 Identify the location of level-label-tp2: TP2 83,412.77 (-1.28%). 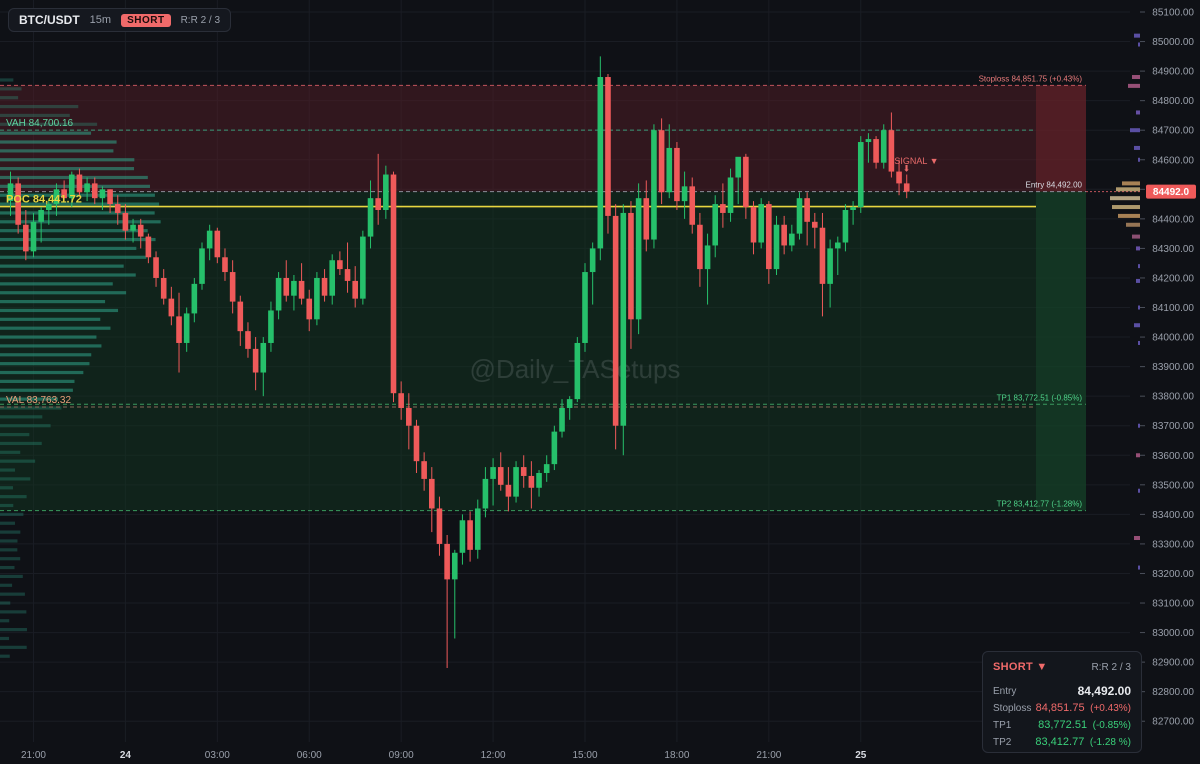
(1040, 504).